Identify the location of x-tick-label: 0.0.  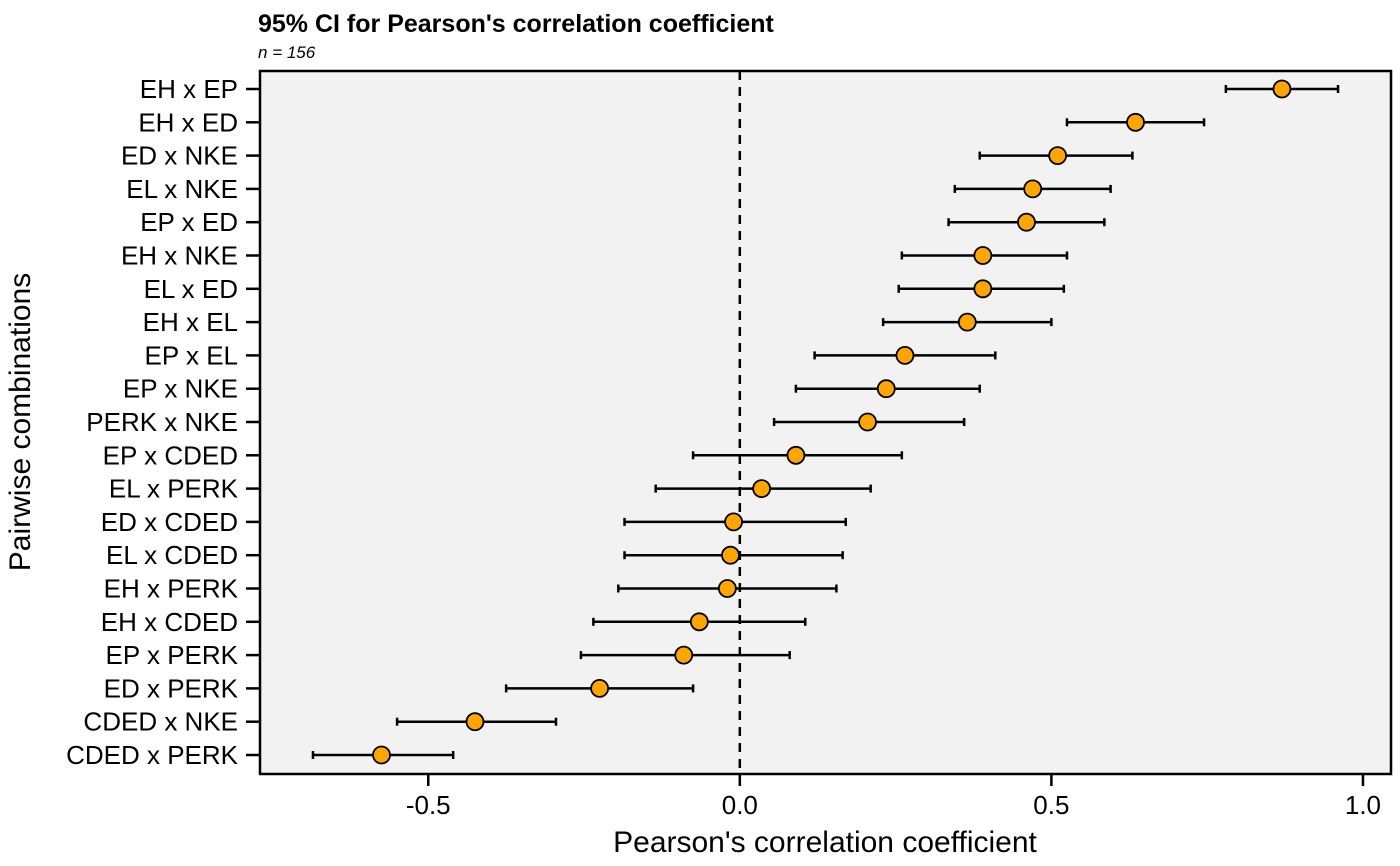
(740, 805).